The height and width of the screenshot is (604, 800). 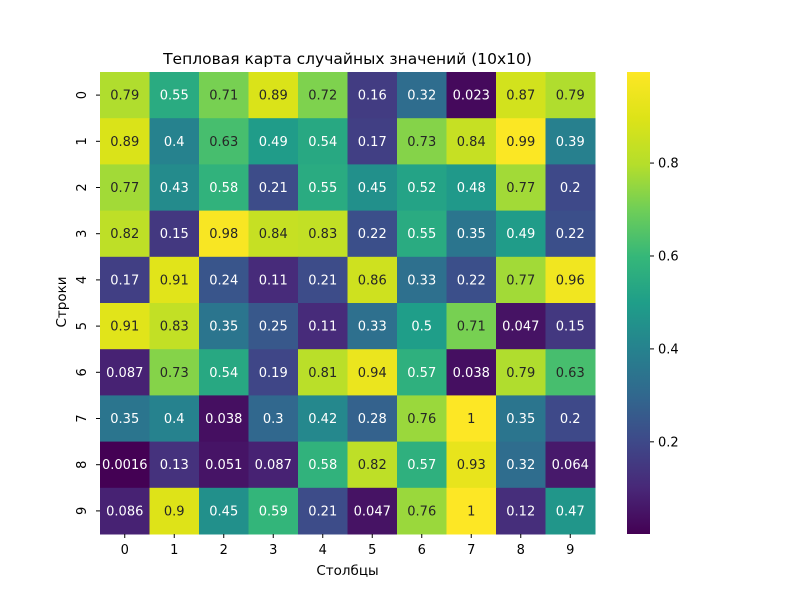 I want to click on cell-value-label: 0.28, so click(x=372, y=419).